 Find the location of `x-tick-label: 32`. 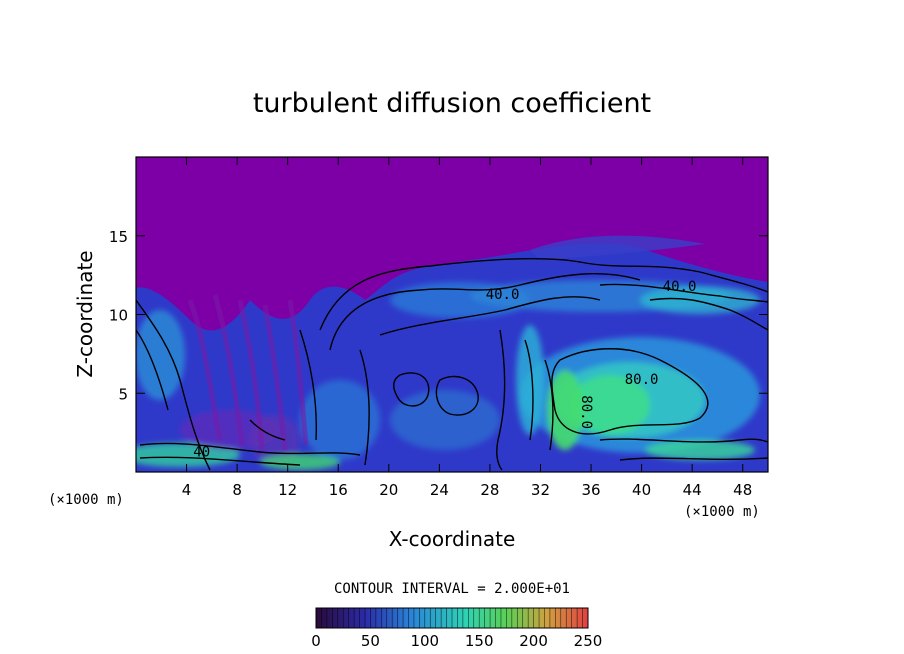

x-tick-label: 32 is located at coordinates (540, 490).